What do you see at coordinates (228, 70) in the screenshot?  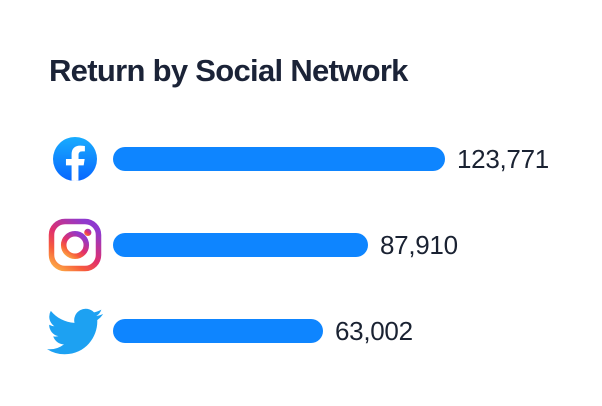 I see `chart-title: Return by Social Network` at bounding box center [228, 70].